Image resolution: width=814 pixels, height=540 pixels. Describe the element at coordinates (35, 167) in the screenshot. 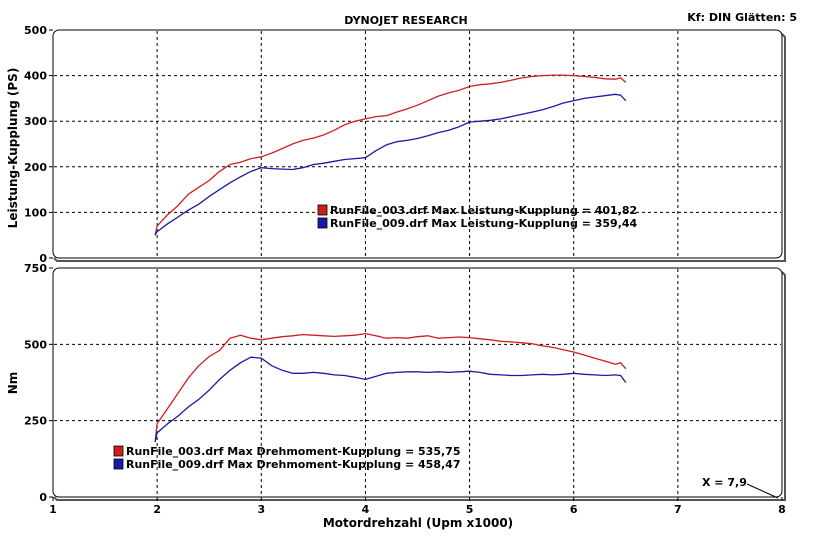

I see `power-y-tick-label: 200` at that location.